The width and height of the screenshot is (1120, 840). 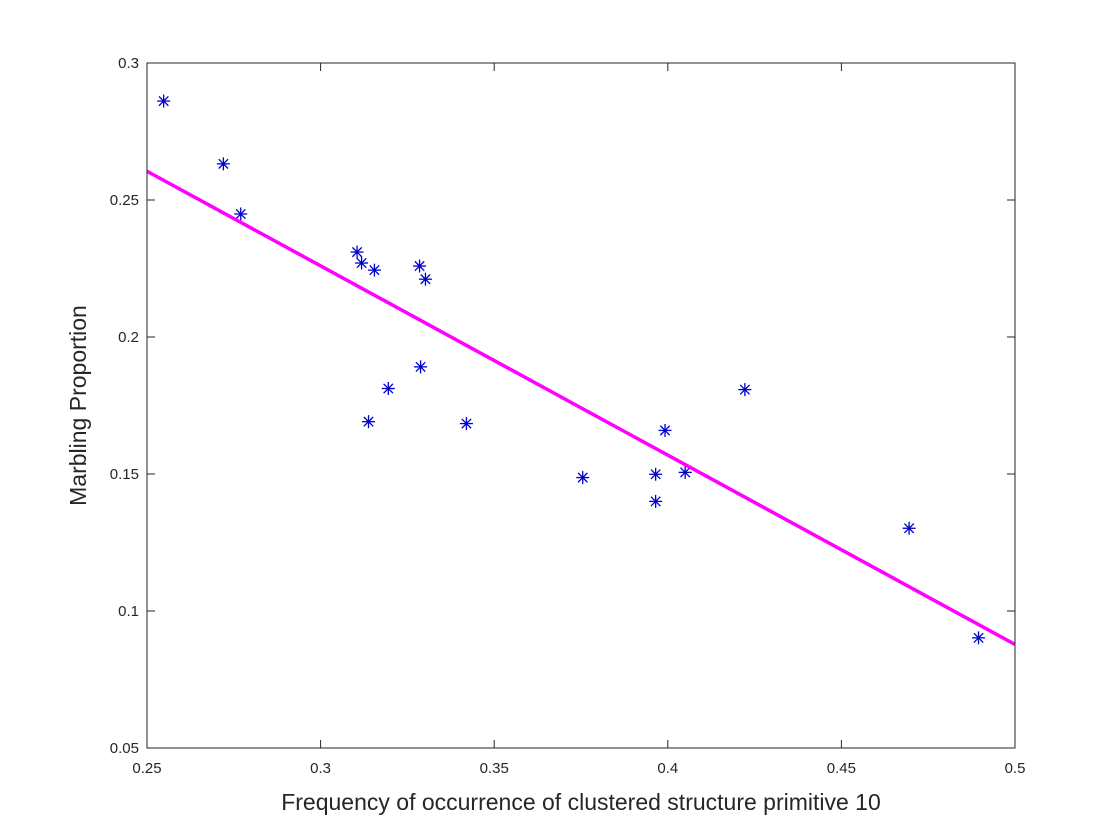 I want to click on y-tick-label: 0.3, so click(x=128, y=63).